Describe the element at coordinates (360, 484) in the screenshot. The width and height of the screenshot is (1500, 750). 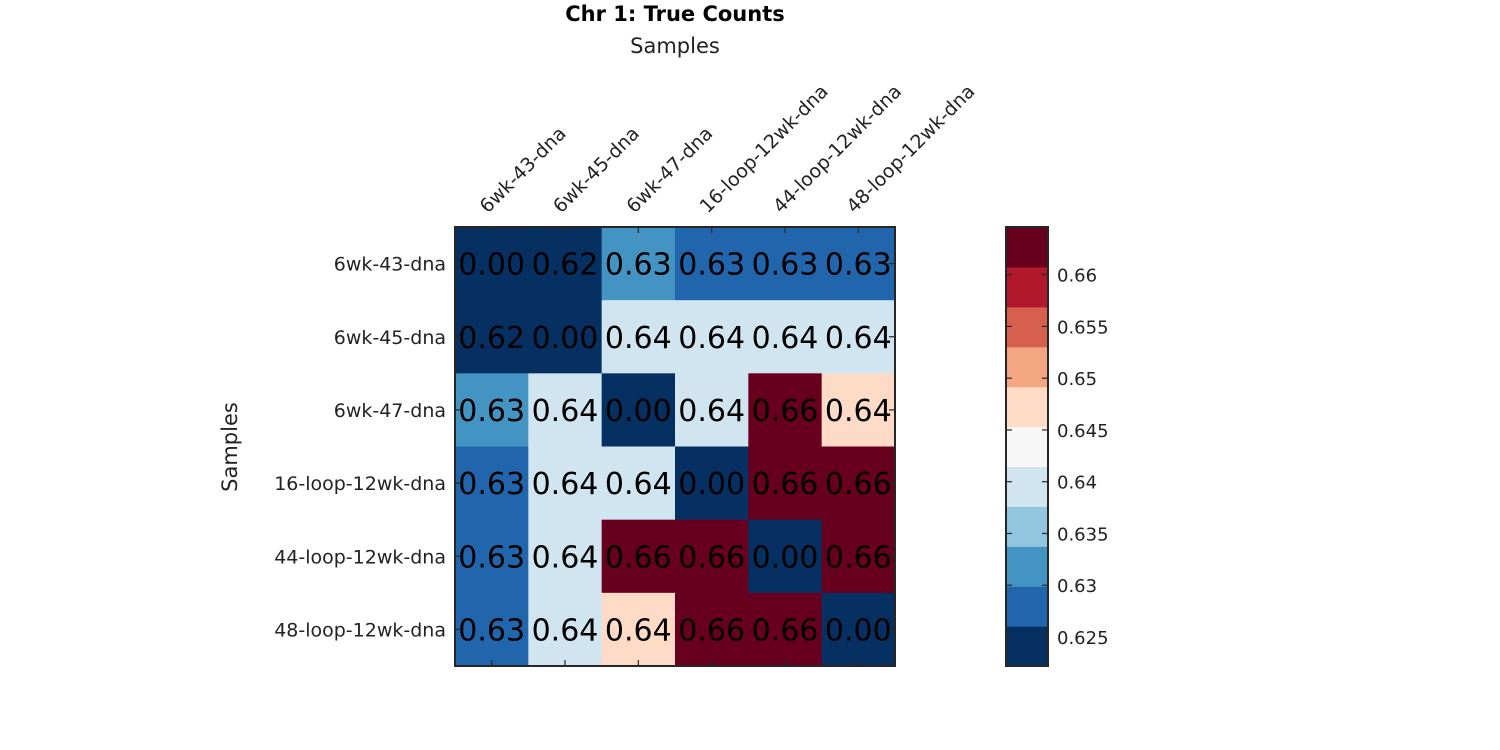
I see `y-tick-label: 16-loop-12wk-dna` at that location.